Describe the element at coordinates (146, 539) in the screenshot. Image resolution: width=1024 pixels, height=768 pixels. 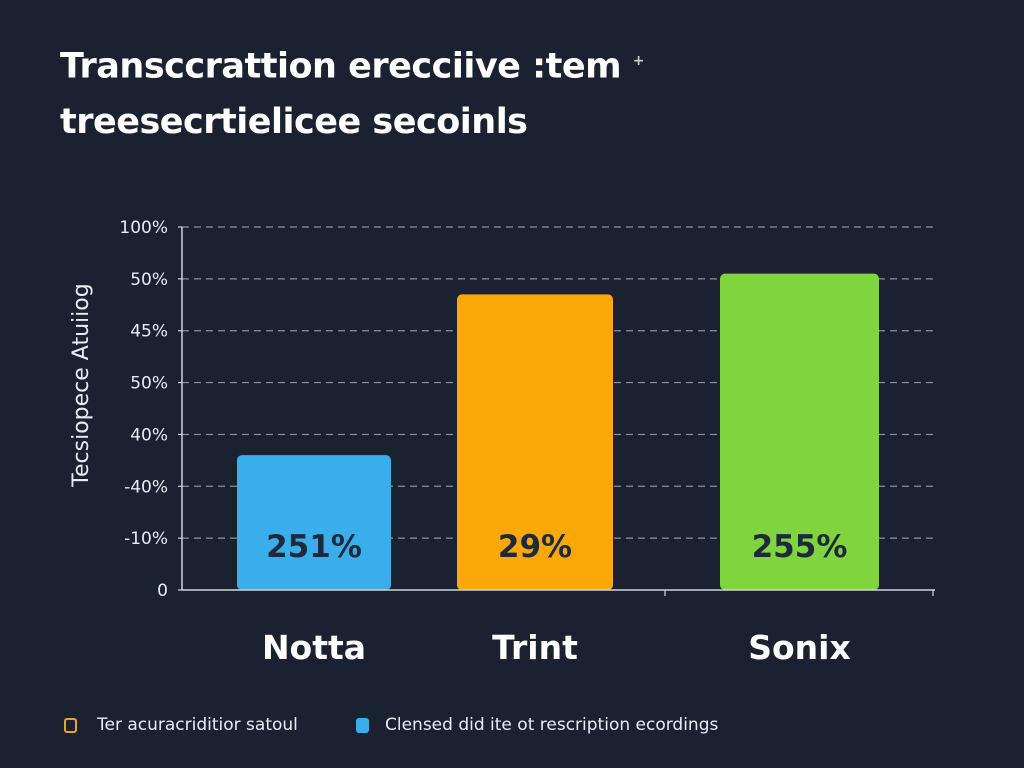
I see `y-tick-label: -10%` at that location.